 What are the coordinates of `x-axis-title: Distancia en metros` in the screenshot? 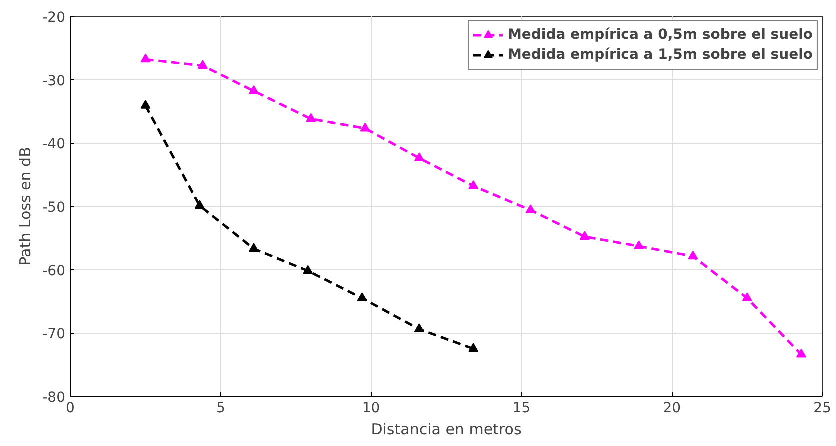 It's located at (446, 429).